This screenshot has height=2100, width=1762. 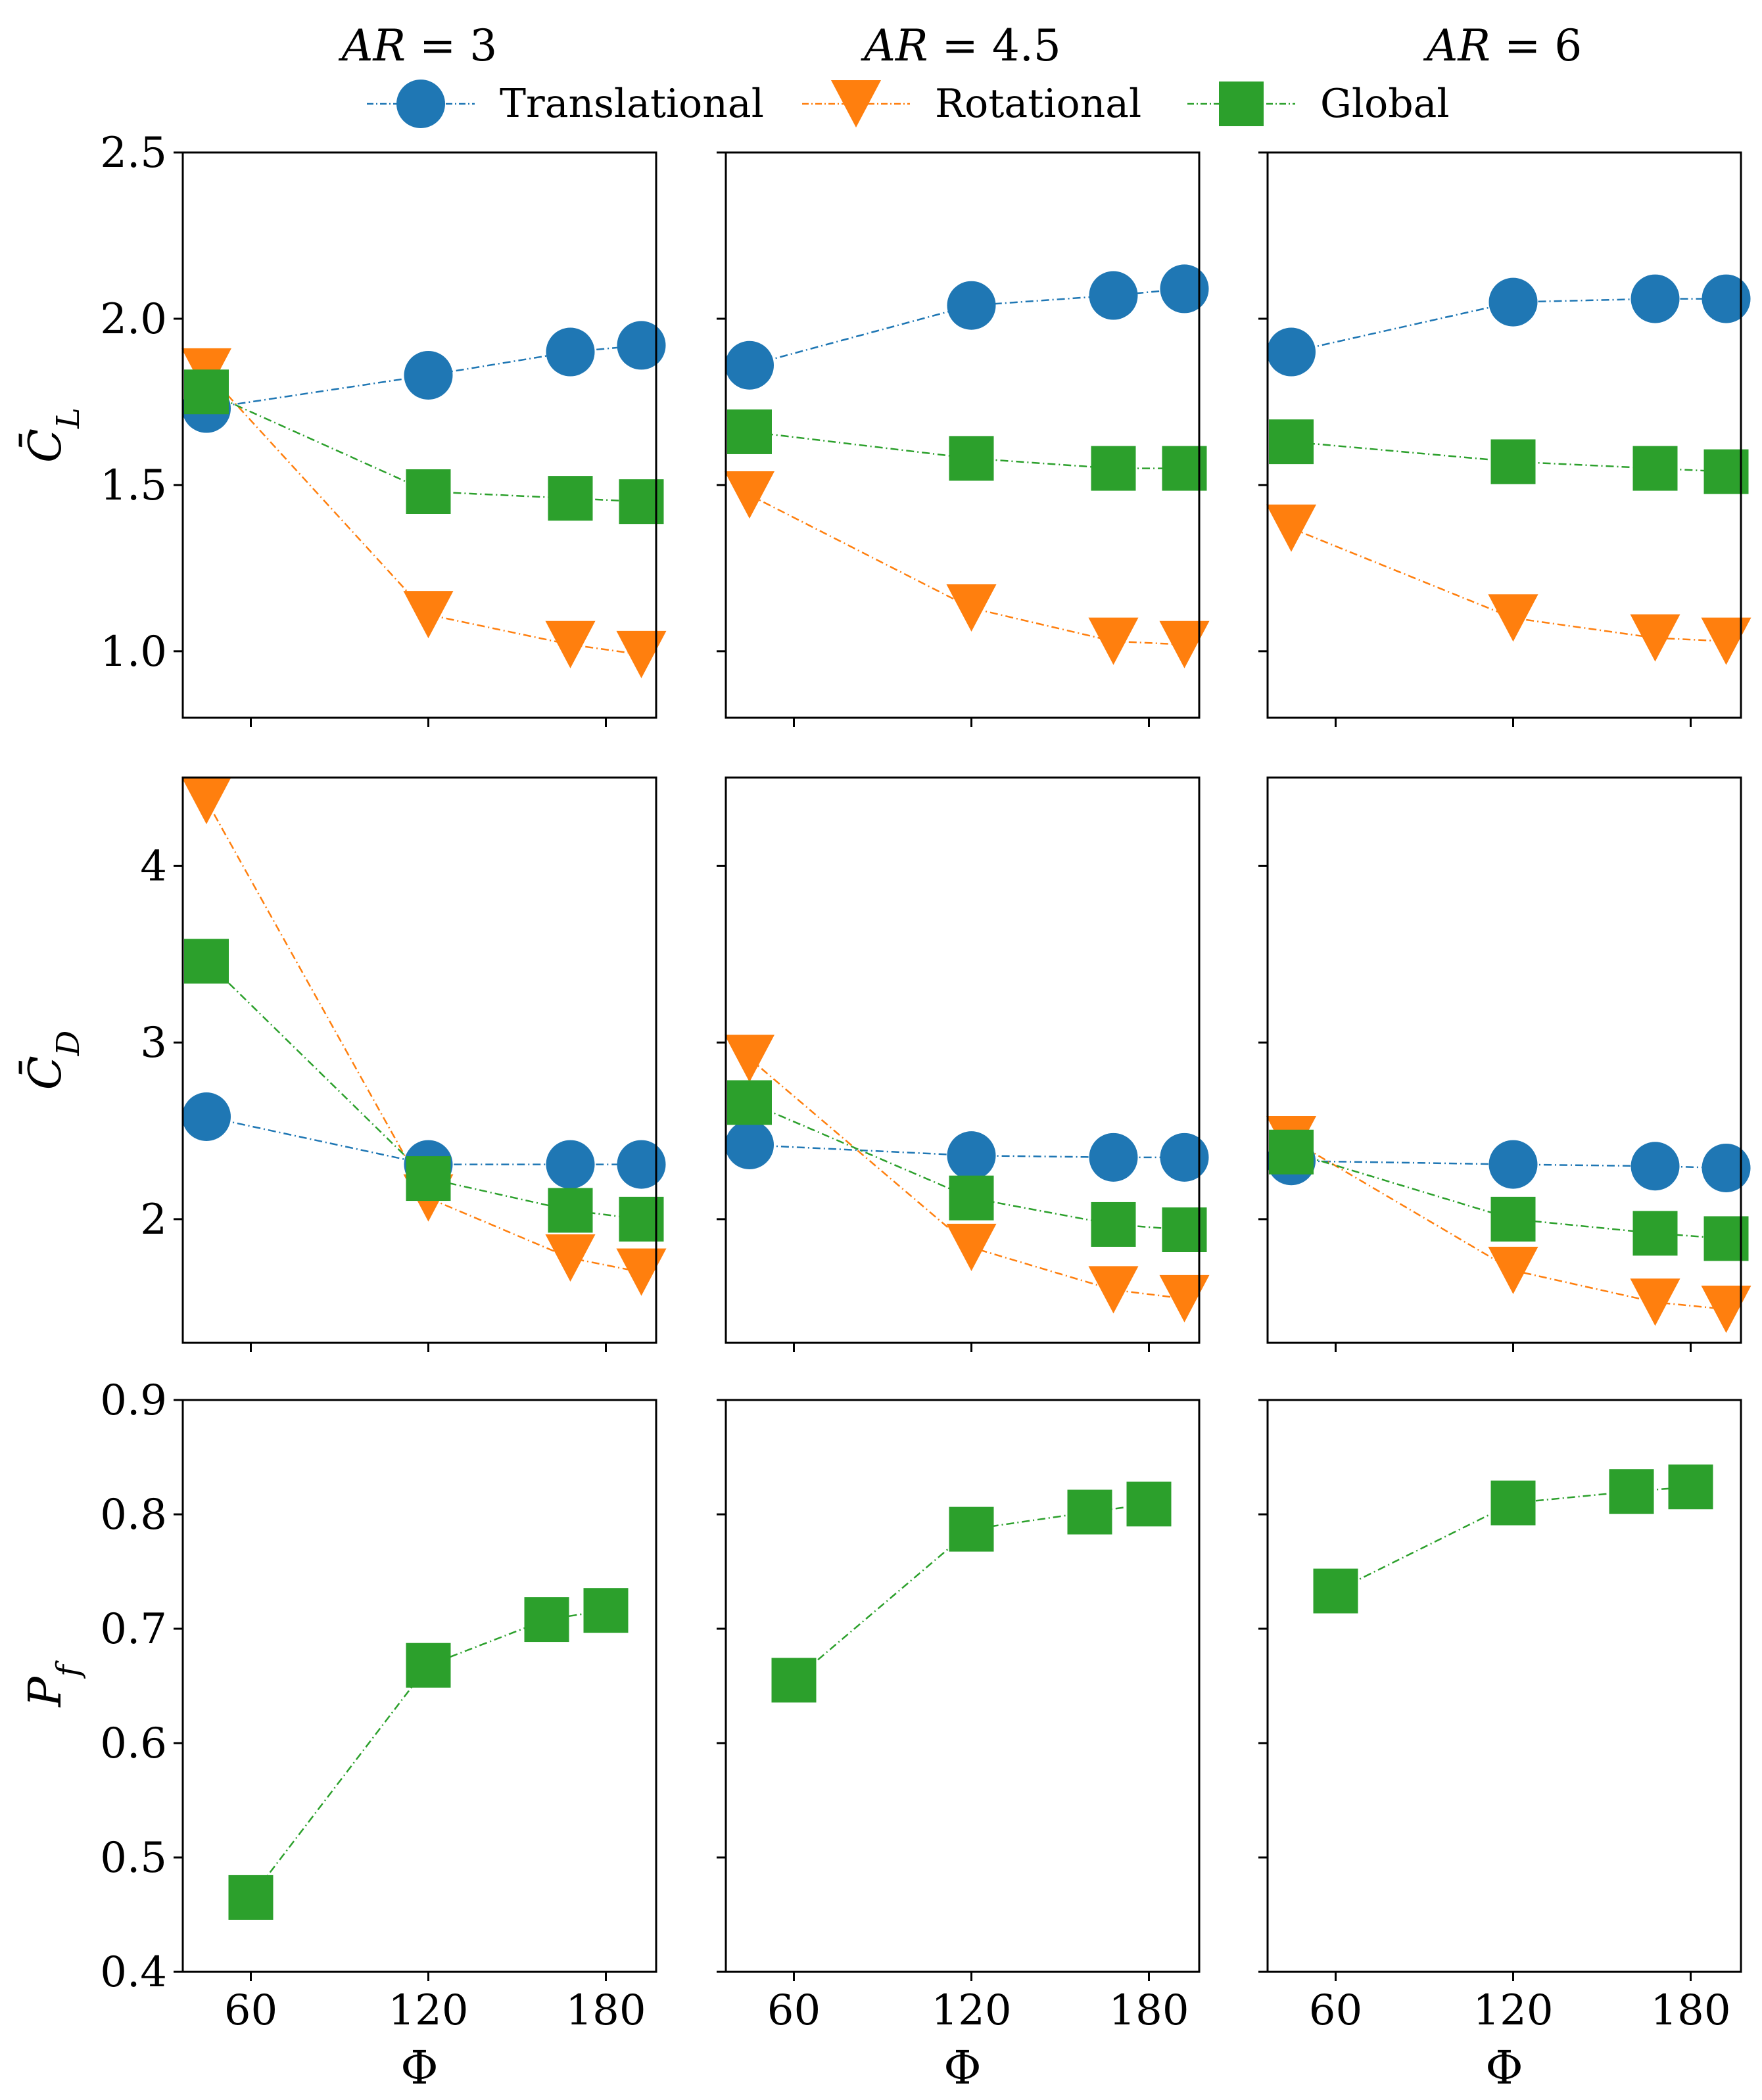 I want to click on ytick-label: 2.5, so click(x=134, y=153).